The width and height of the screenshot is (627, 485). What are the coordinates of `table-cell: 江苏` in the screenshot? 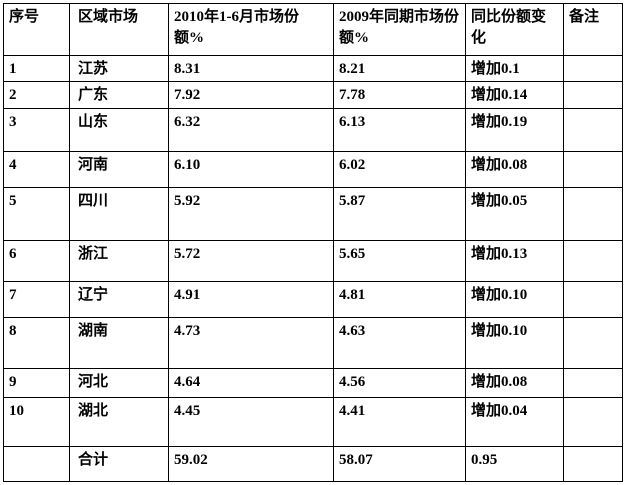 It's located at (119, 68).